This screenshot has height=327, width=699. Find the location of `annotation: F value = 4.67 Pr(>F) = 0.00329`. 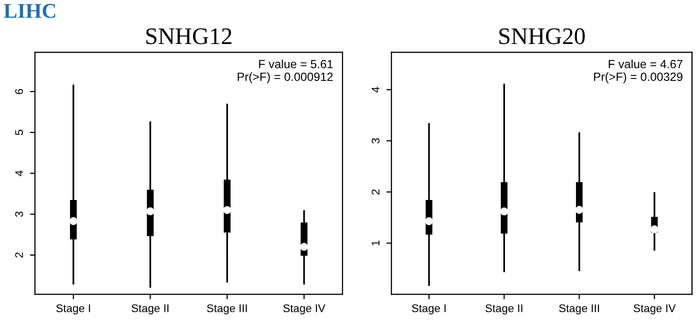

annotation: F value = 4.67 Pr(>F) = 0.00329 is located at coordinates (638, 72).